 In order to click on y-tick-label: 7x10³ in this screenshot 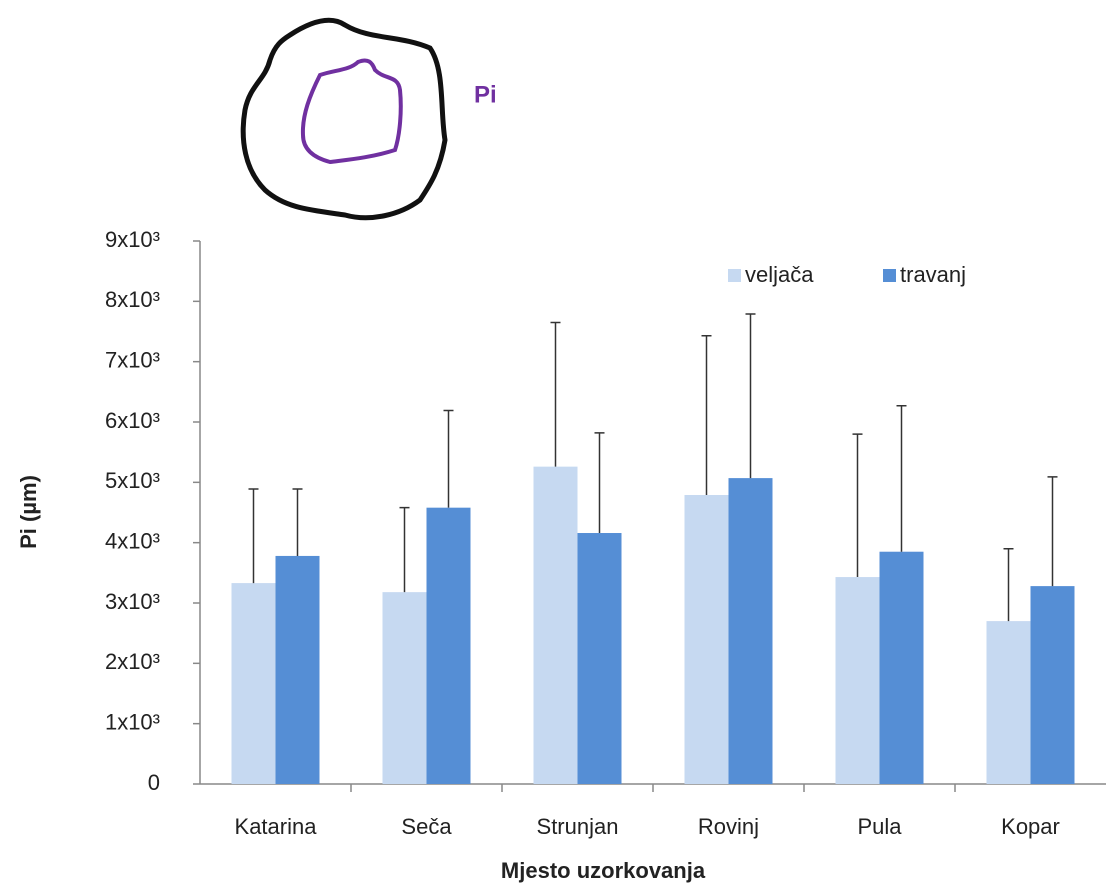, I will do `click(132, 359)`.